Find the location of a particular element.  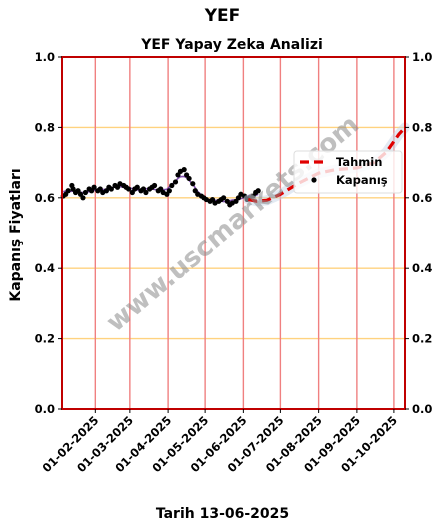

legend-forecast-label: Tahmin is located at coordinates (359, 162).